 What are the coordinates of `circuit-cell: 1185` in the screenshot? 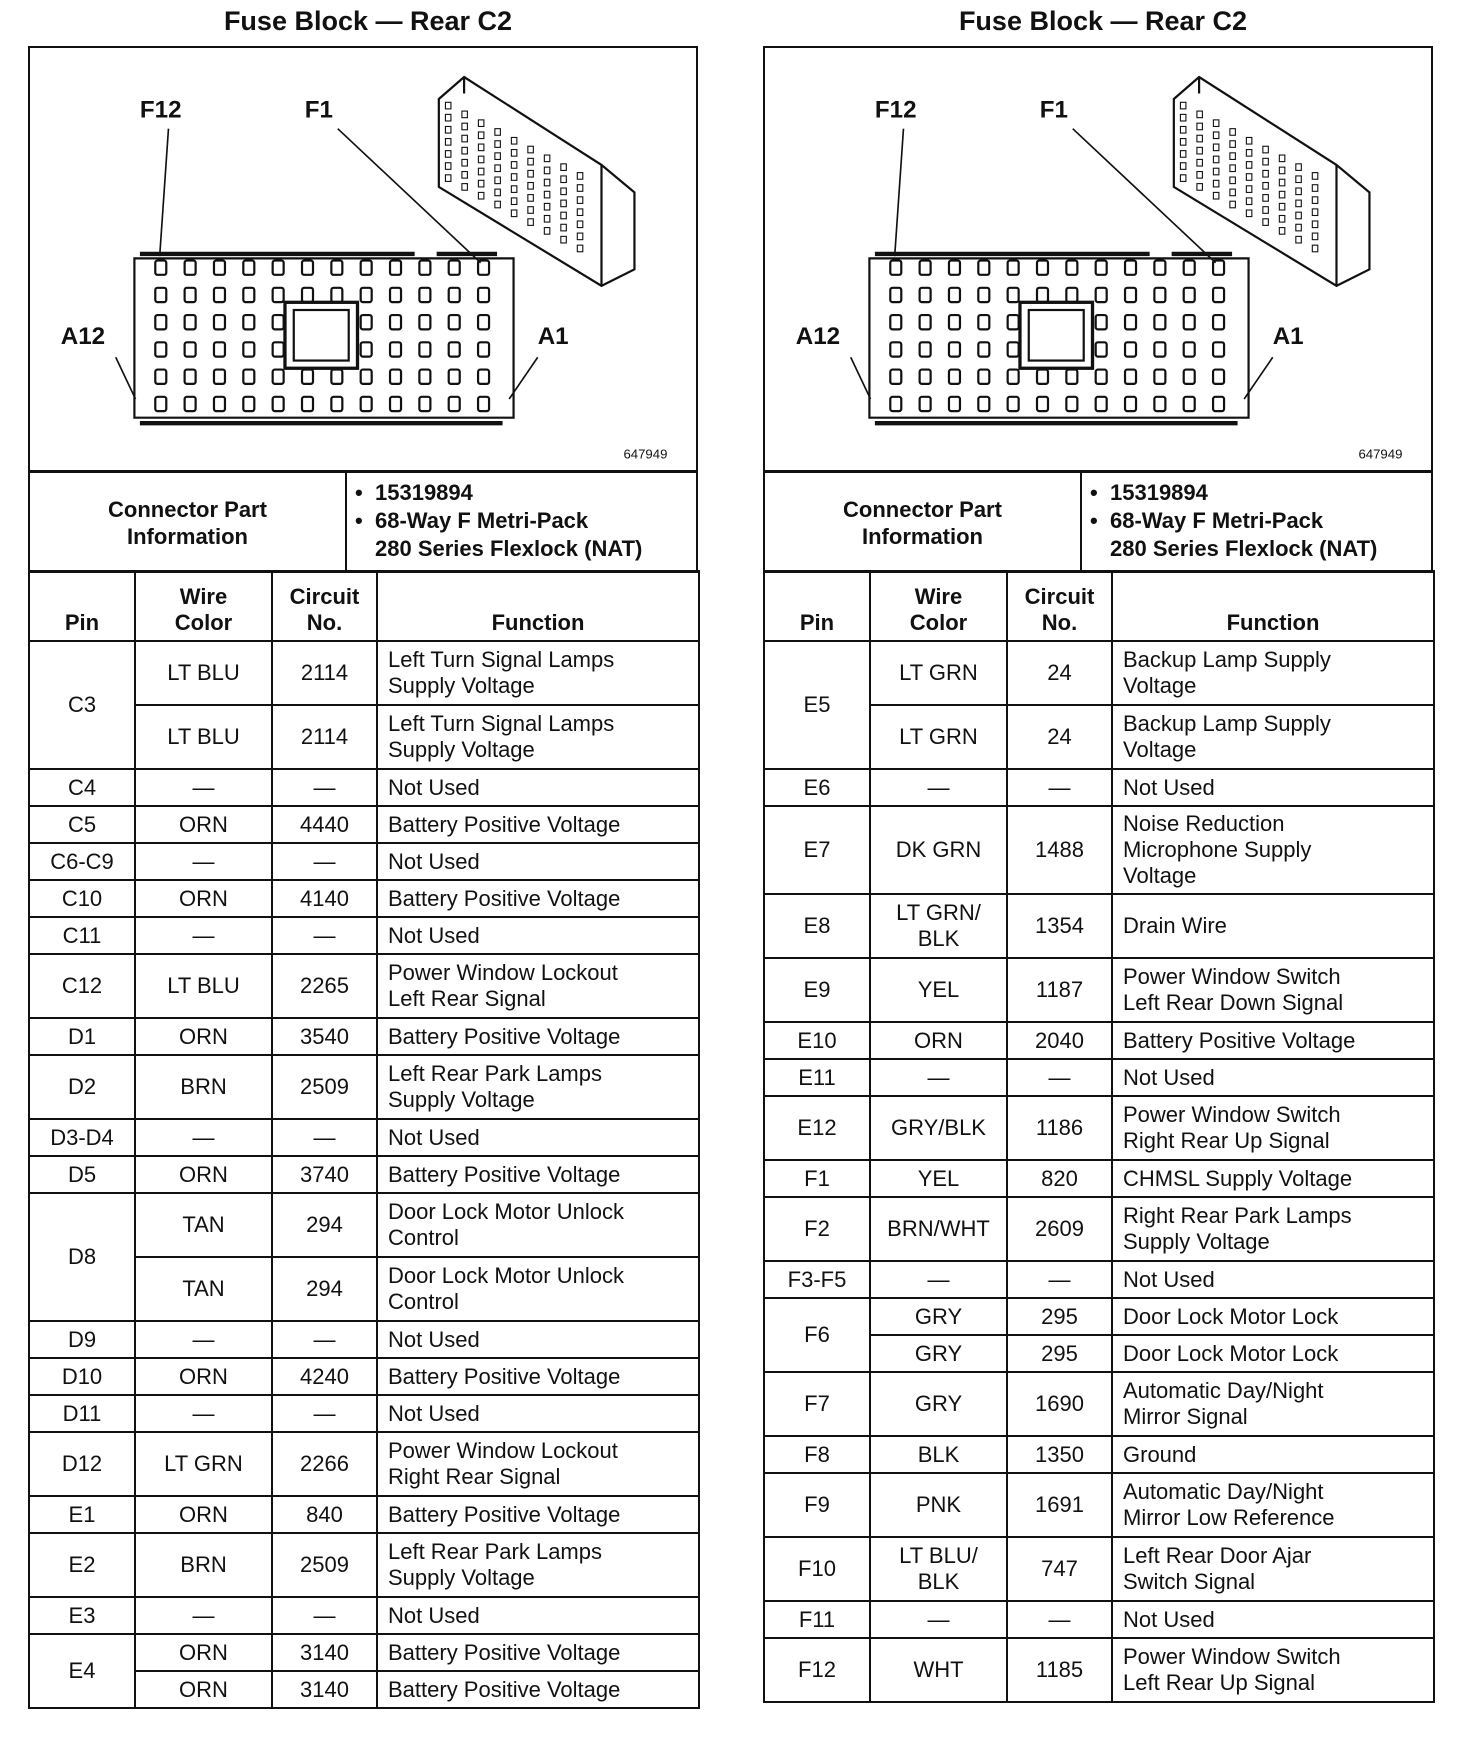 It's located at (1059, 1670).